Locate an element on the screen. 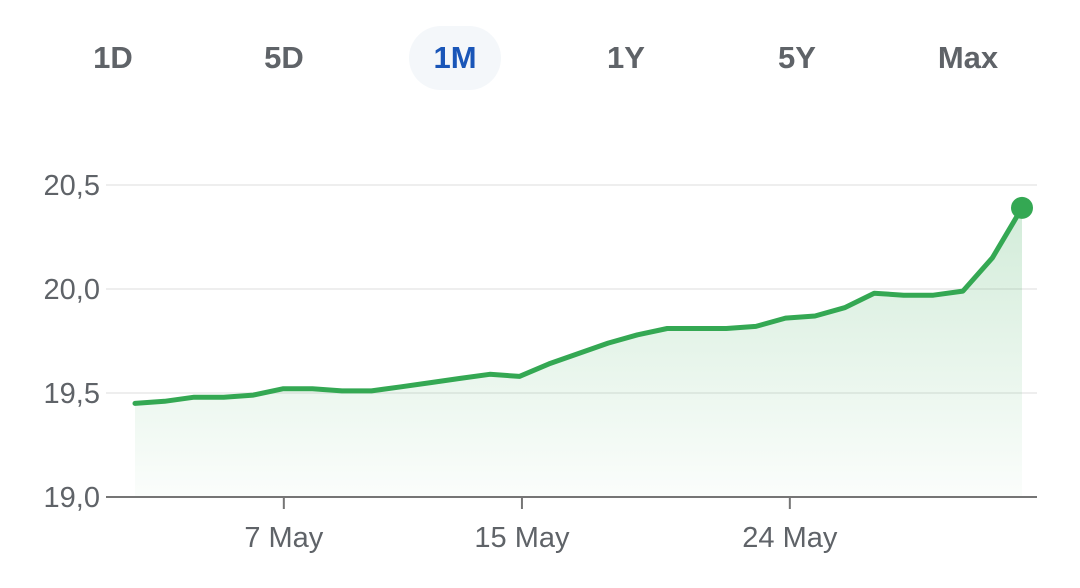 Image resolution: width=1080 pixels, height=588 pixels. range-tab-1m: 1M is located at coordinates (455, 58).